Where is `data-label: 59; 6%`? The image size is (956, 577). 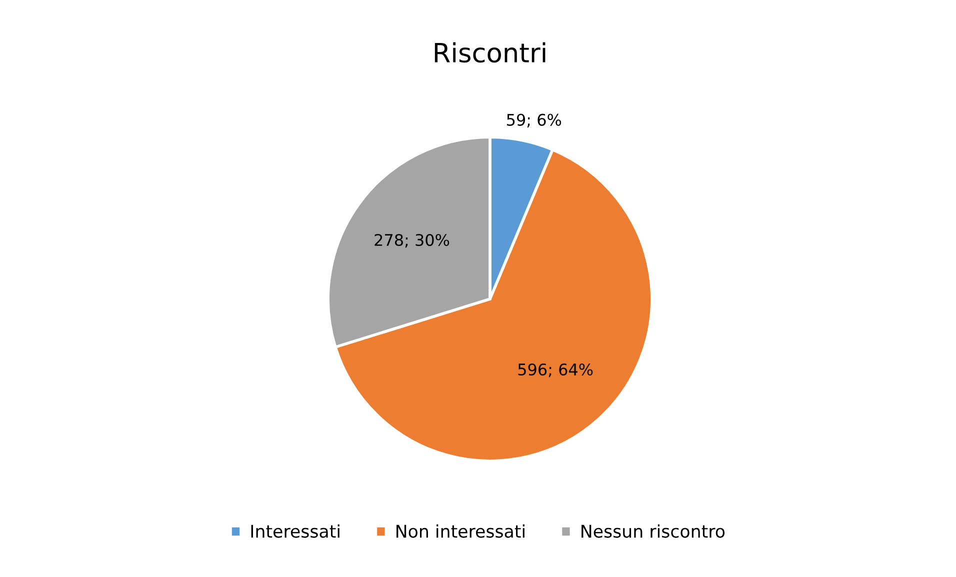
data-label: 59; 6% is located at coordinates (534, 121).